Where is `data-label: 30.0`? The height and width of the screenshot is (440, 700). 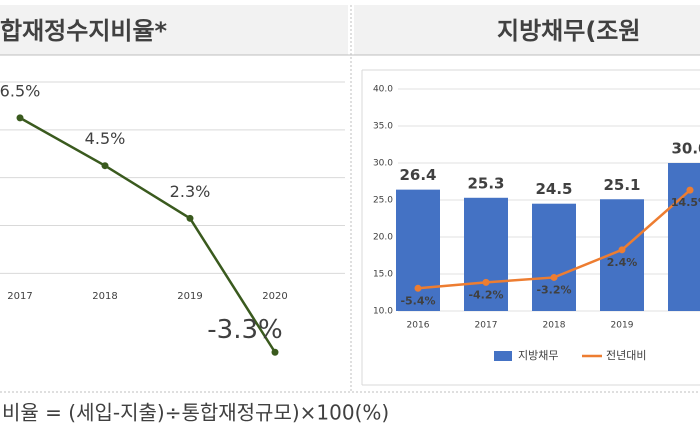
data-label: 30.0 is located at coordinates (685, 149).